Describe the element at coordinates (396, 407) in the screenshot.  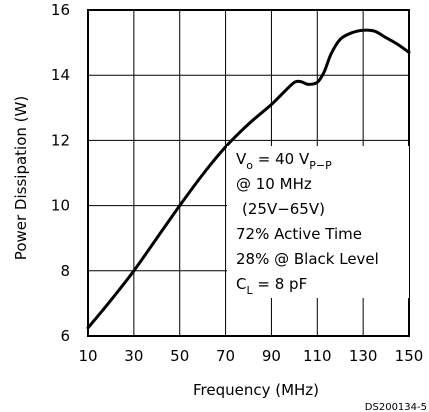
I see `figure-id: DS200134-5` at that location.